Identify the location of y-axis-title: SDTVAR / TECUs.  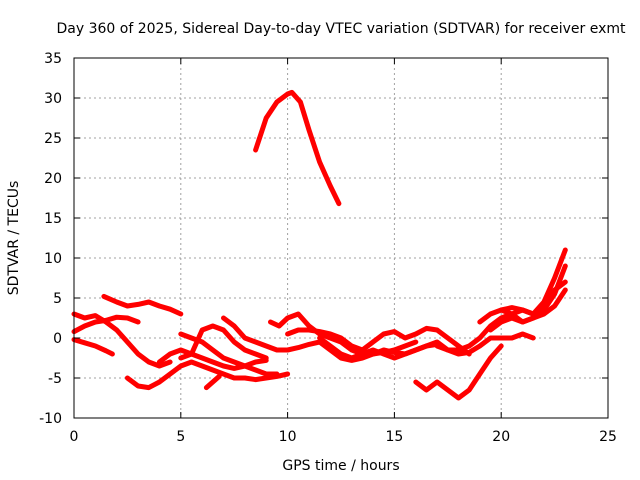
(14, 238).